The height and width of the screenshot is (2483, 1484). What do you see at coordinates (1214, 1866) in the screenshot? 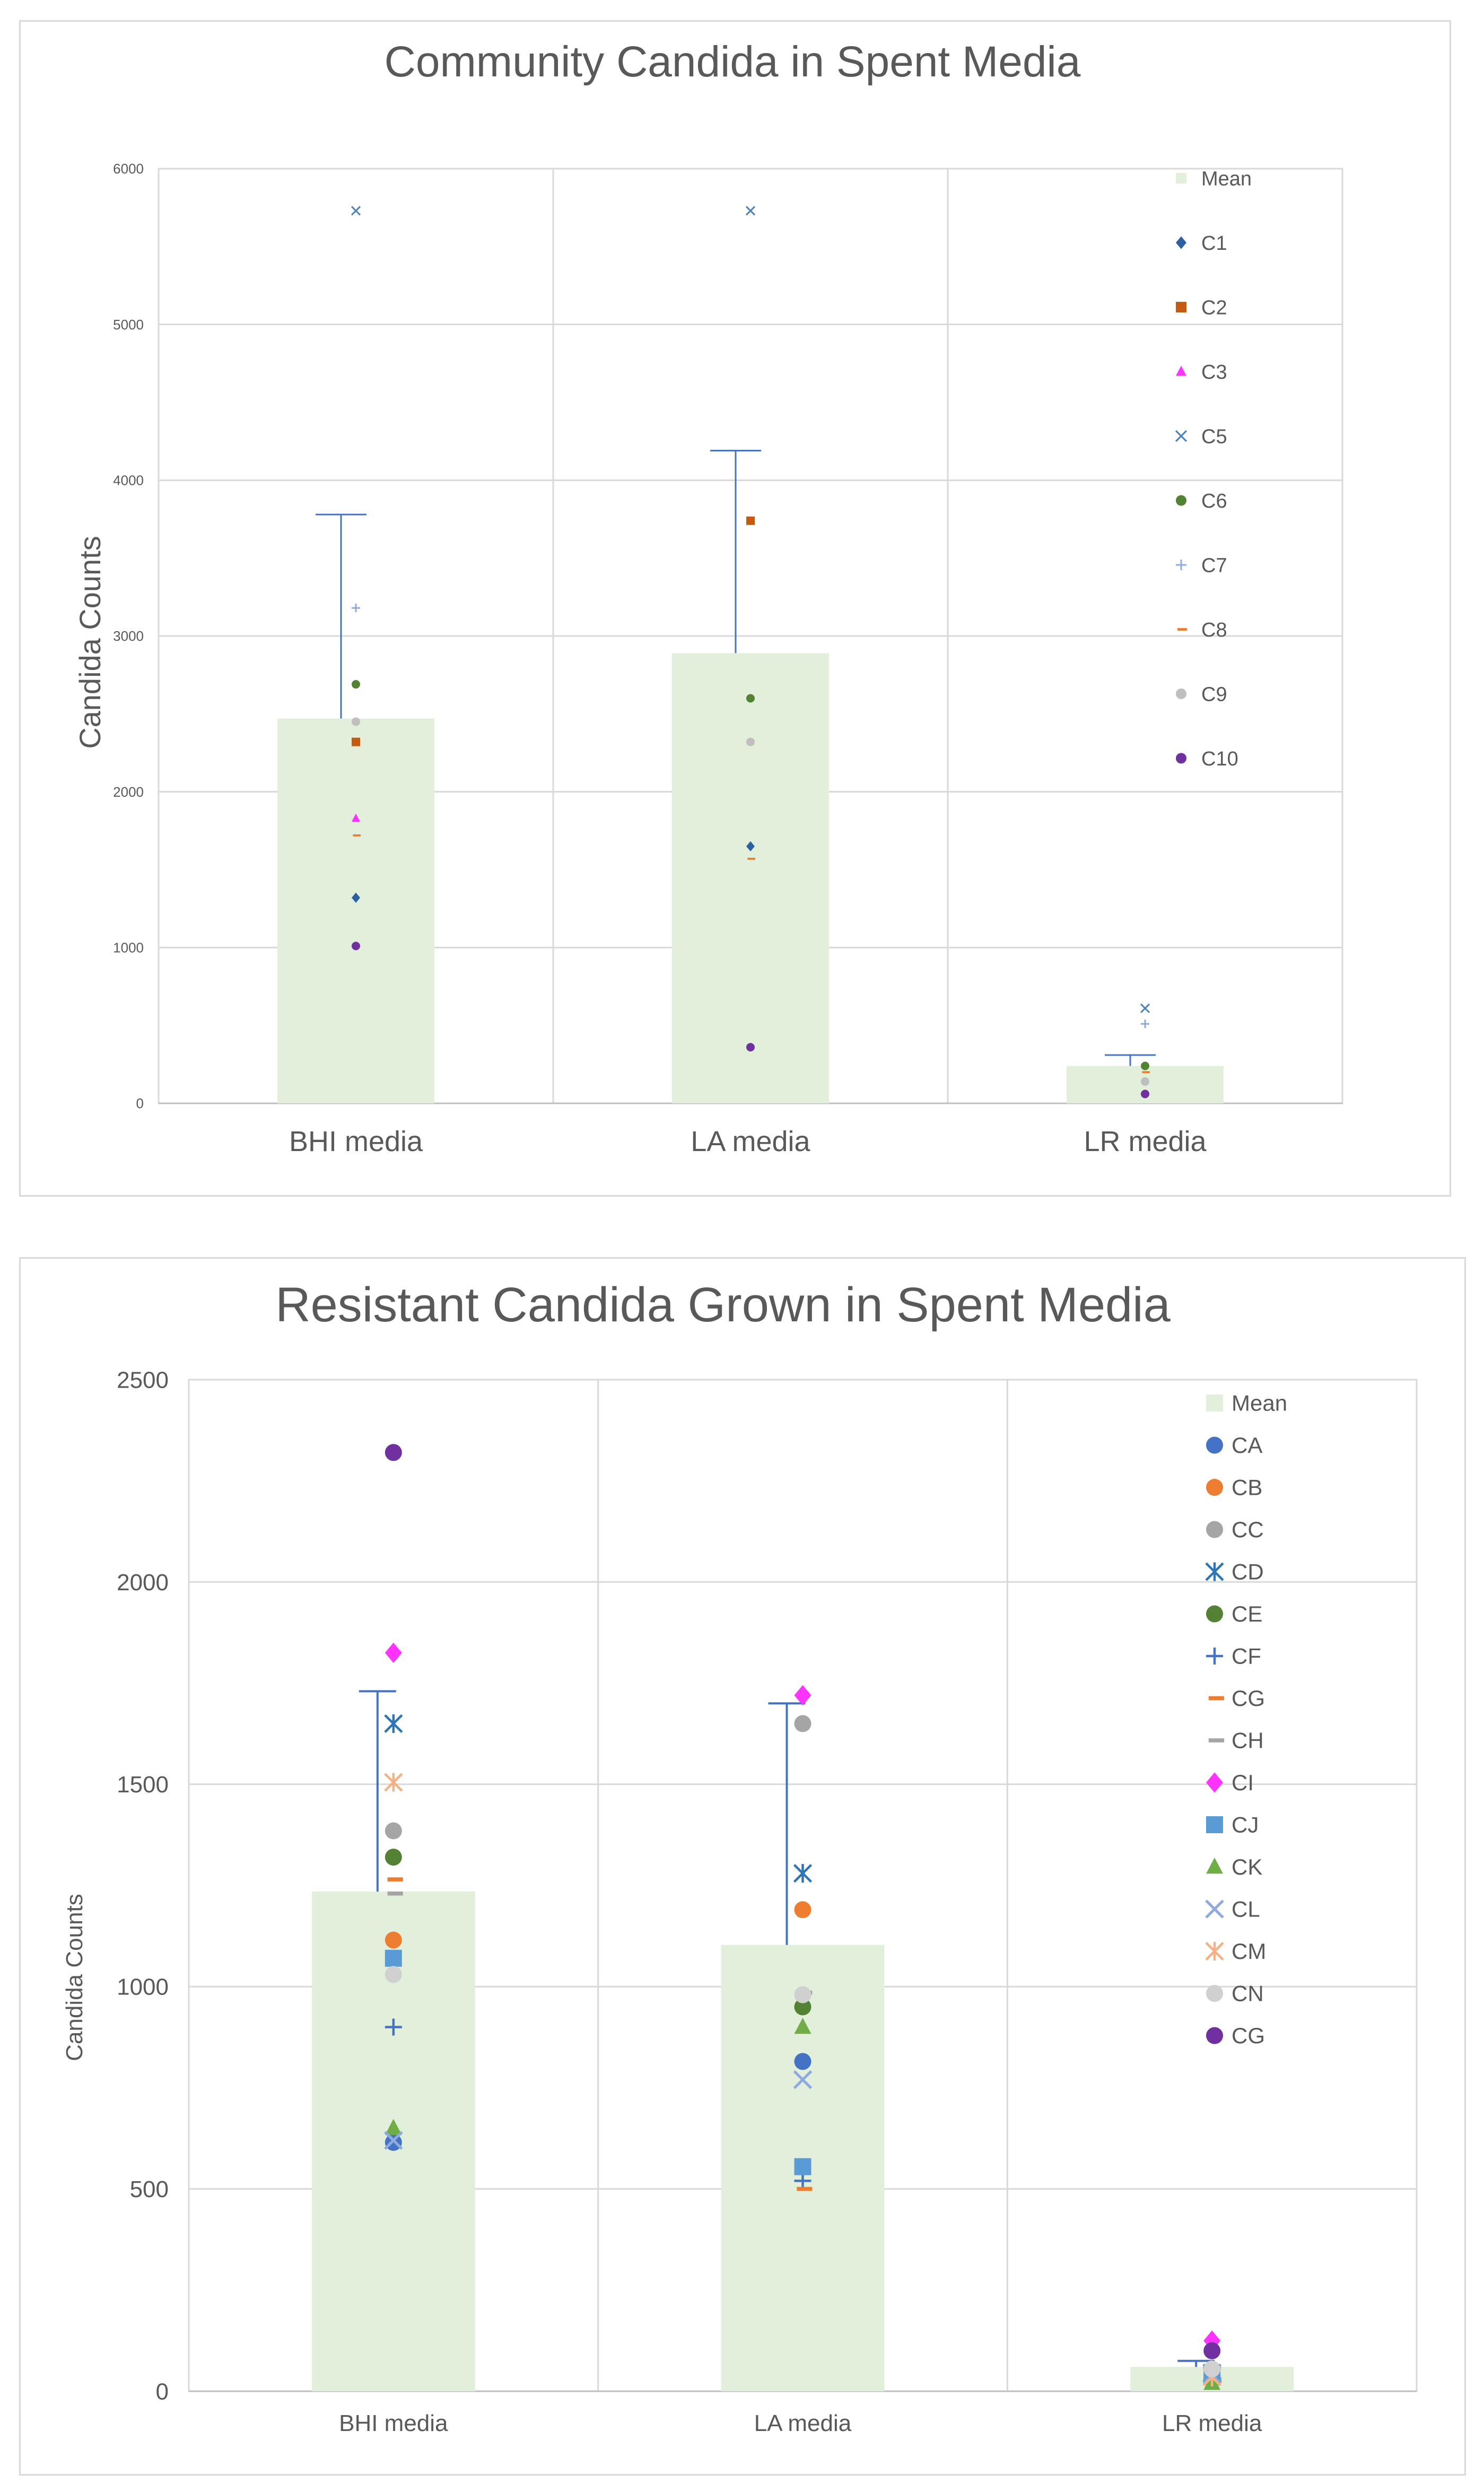
I see `legend-marker-ck` at bounding box center [1214, 1866].